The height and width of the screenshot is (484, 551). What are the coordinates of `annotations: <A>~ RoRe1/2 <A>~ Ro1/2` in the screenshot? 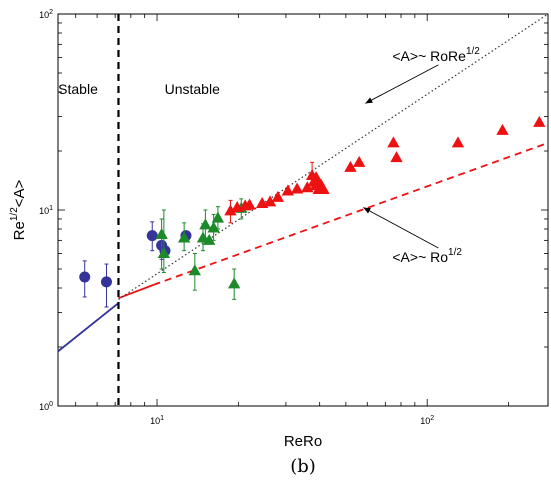 It's located at (421, 155).